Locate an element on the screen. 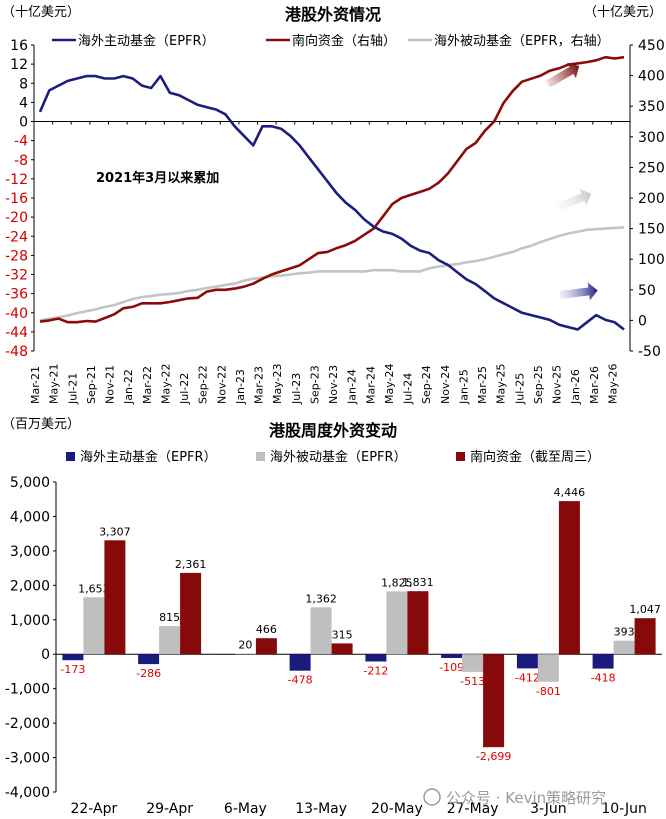 This screenshot has height=819, width=666. right-tick-label: 150 is located at coordinates (651, 230).